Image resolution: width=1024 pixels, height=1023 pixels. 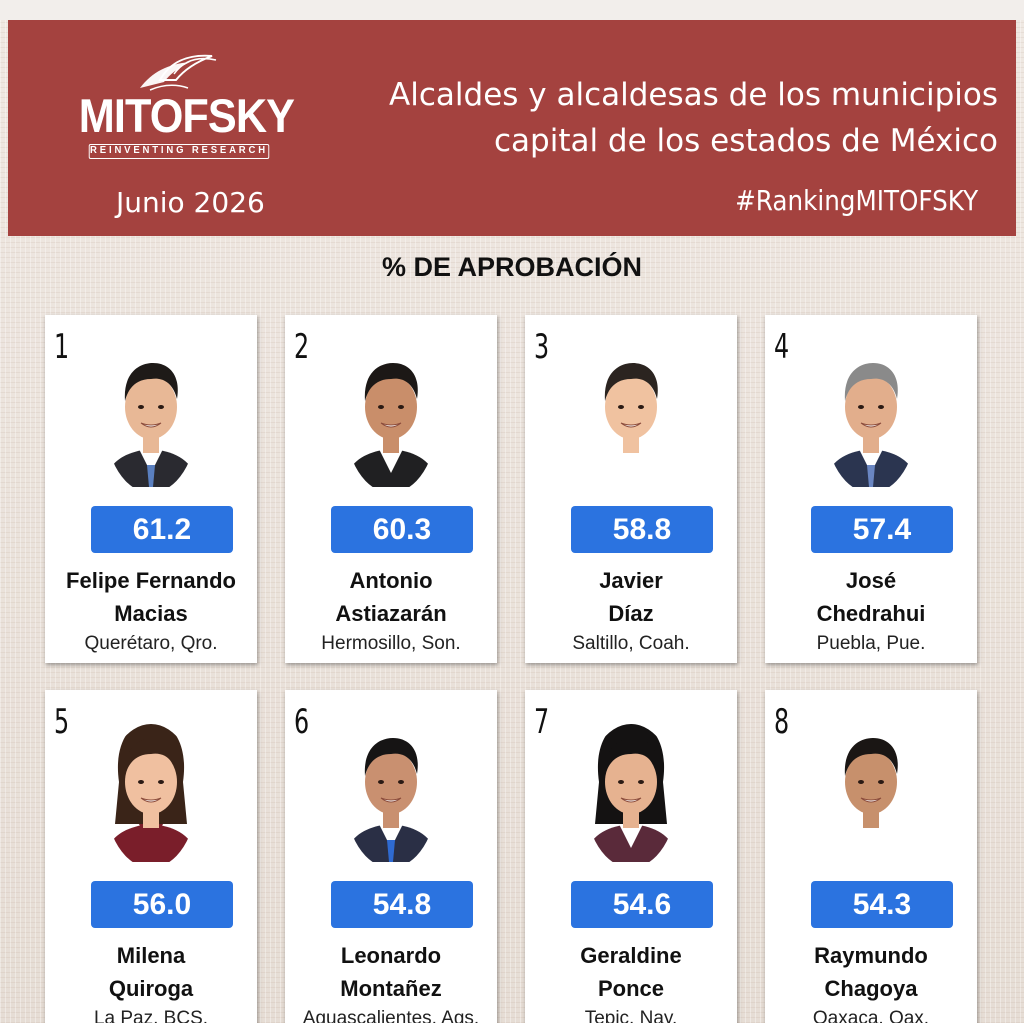 I want to click on mayor-first-name: José, so click(x=871, y=580).